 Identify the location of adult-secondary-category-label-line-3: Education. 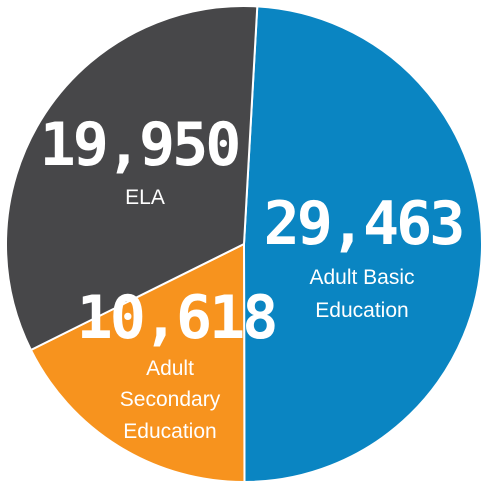
(169, 431).